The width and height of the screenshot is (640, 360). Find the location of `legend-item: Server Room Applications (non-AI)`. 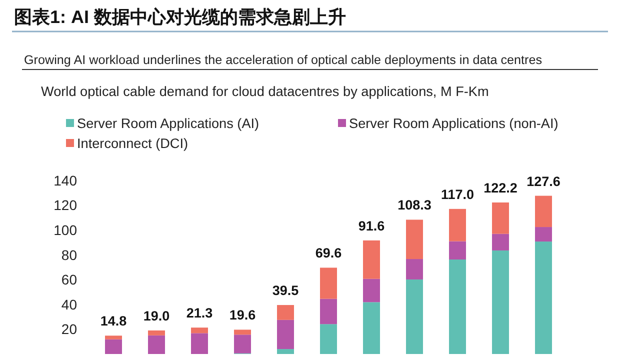

legend-item: Server Room Applications (non-AI) is located at coordinates (448, 123).